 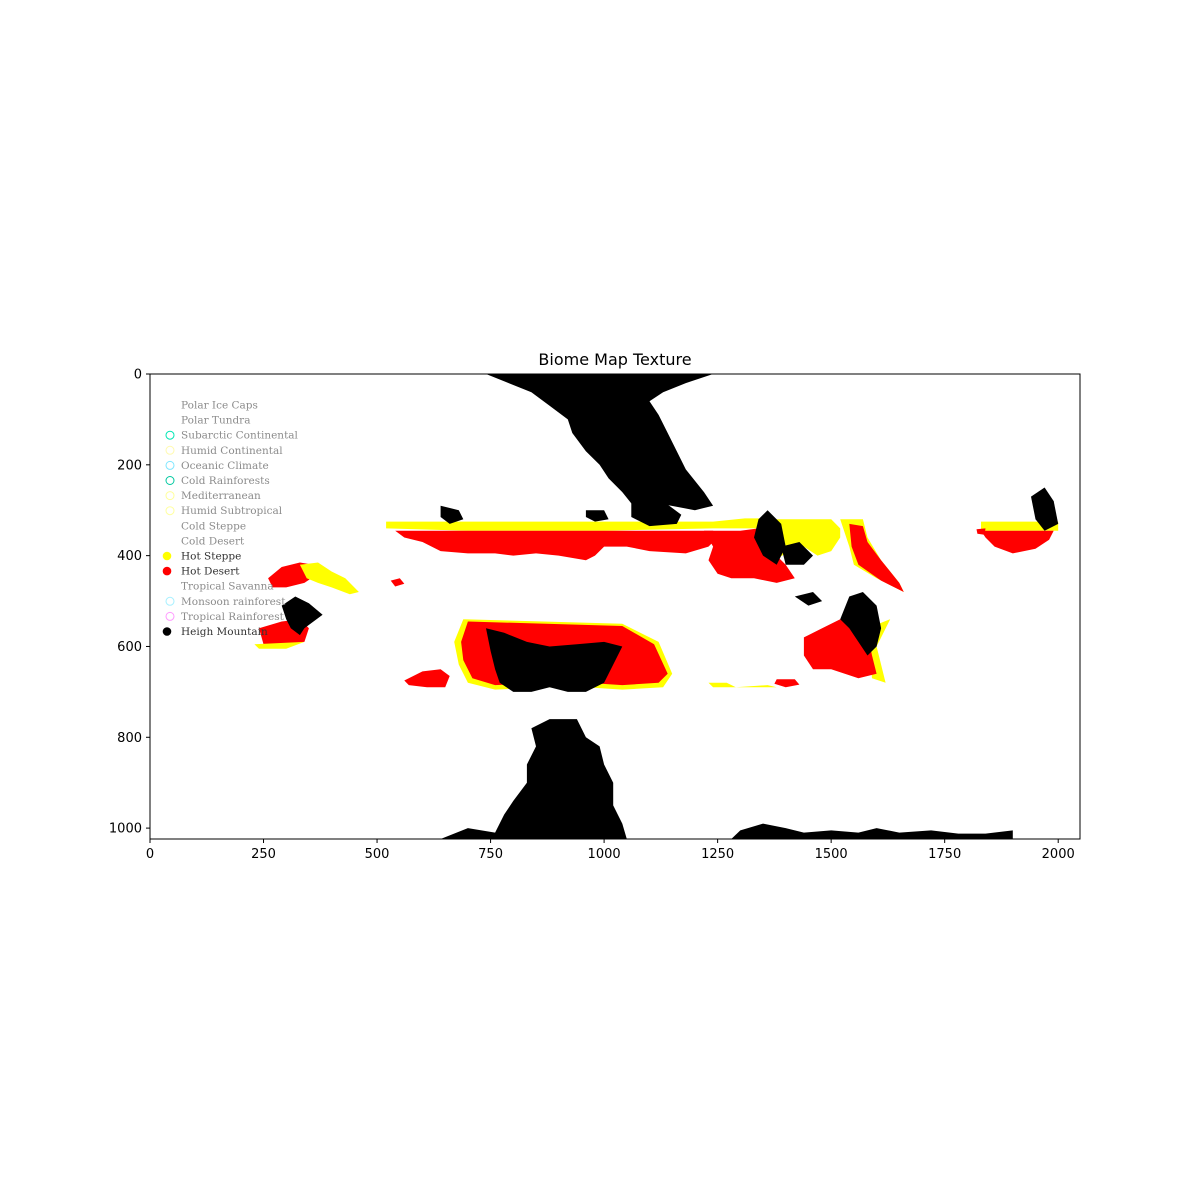 I want to click on legend-label-mediterranean: Mediterranean, so click(x=221, y=496).